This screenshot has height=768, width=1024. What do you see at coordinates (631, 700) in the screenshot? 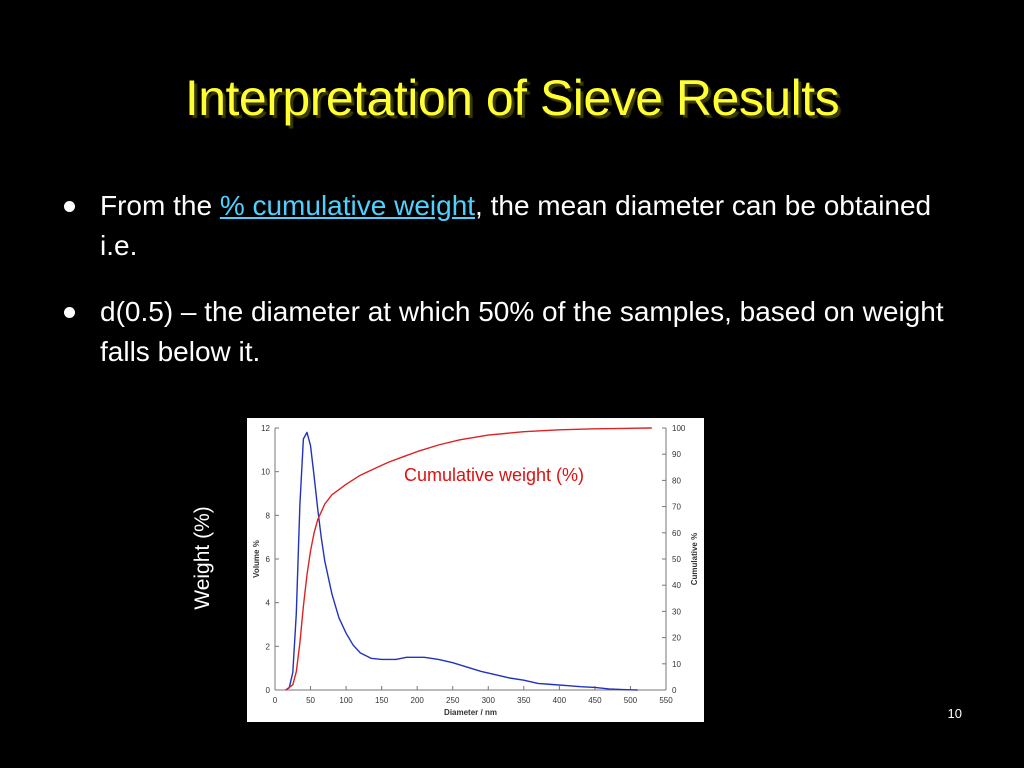
I see `x-tick-label: 500` at bounding box center [631, 700].